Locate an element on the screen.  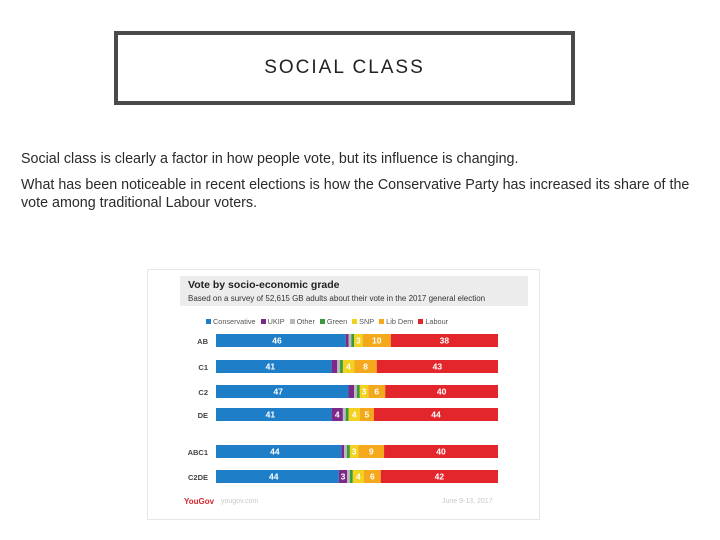
legend-label: Other is located at coordinates (305, 321).